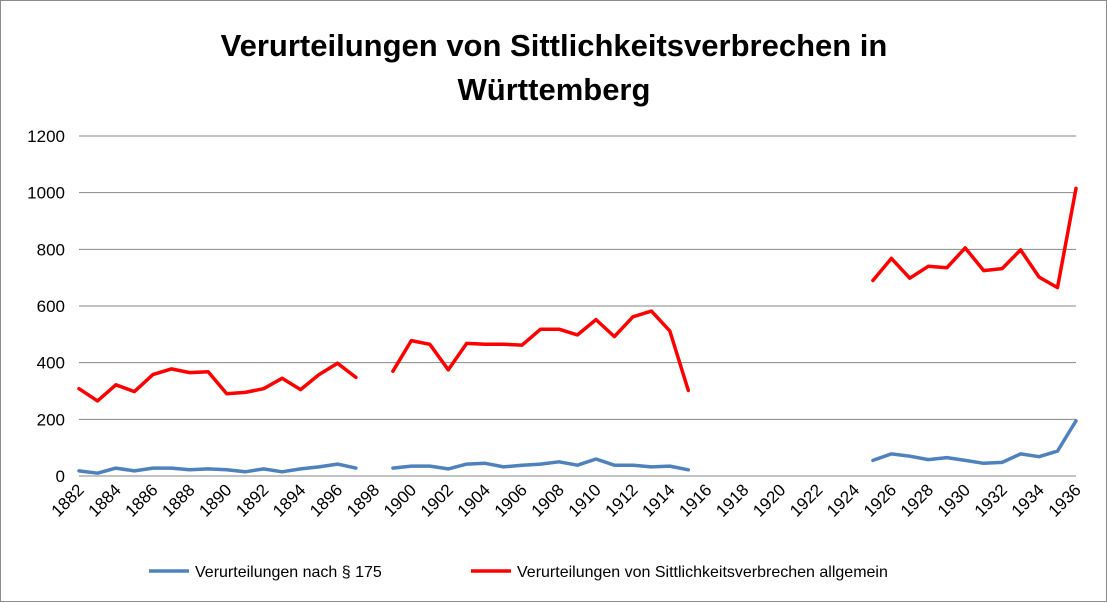  I want to click on x-tick-label: 1924, so click(843, 500).